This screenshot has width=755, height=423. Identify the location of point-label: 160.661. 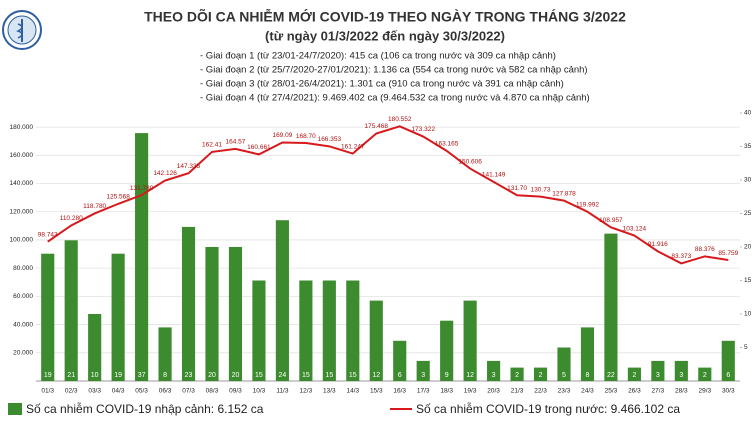
(259, 147).